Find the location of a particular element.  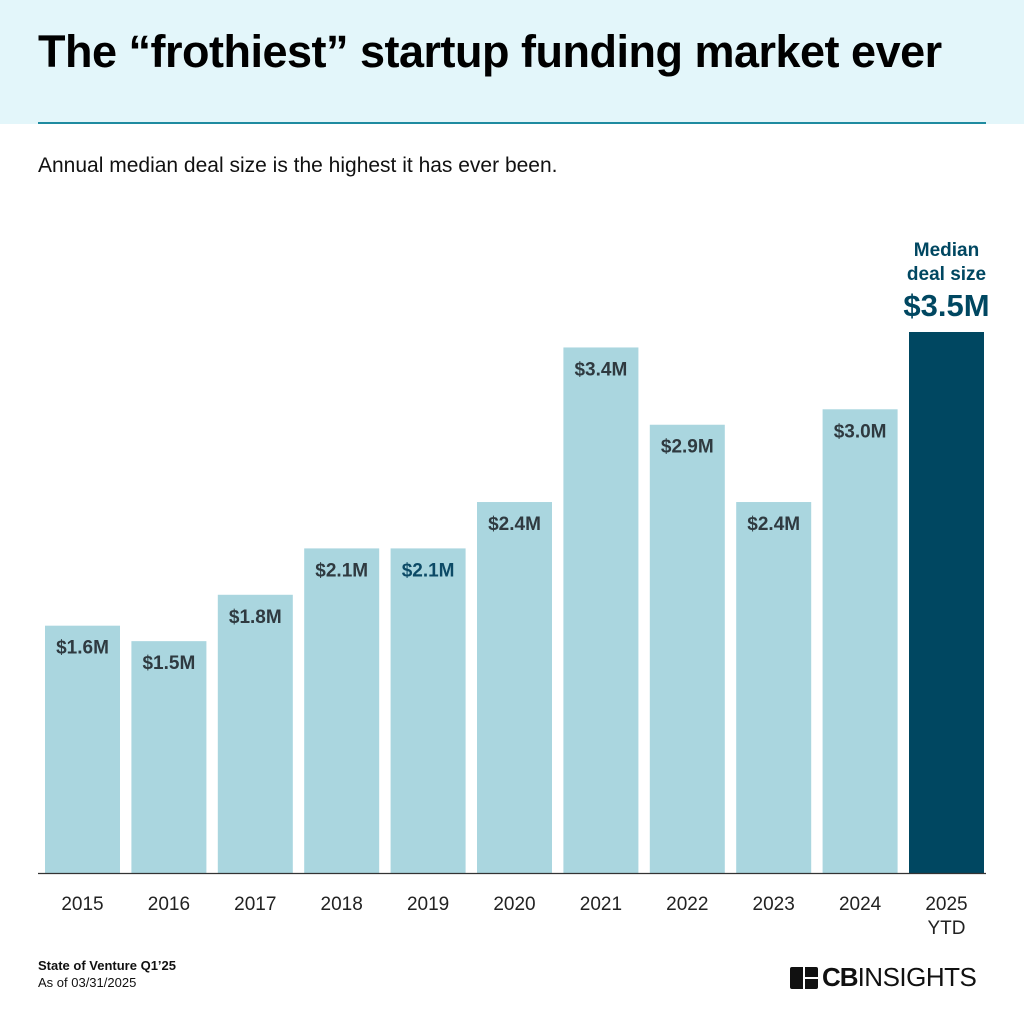

bar-2025-YTD is located at coordinates (946, 602).